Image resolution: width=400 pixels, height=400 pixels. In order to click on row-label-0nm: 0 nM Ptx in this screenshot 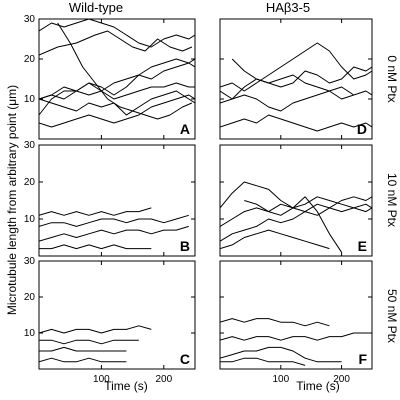, I will do `click(392, 78)`.